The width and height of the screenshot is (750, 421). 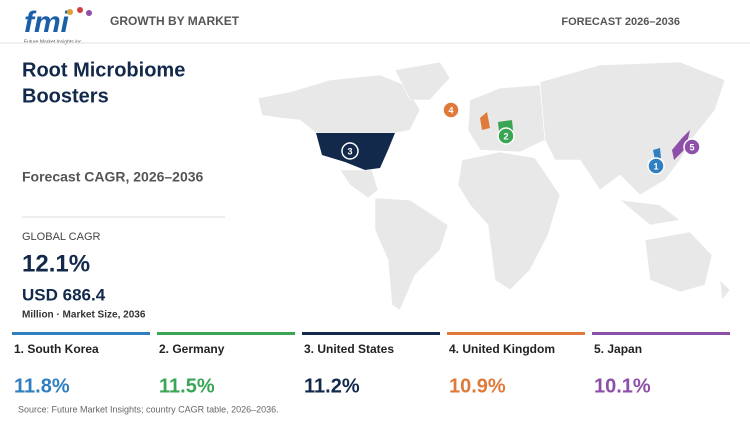 What do you see at coordinates (650, 212) in the screenshot?
I see `southeast-asia` at bounding box center [650, 212].